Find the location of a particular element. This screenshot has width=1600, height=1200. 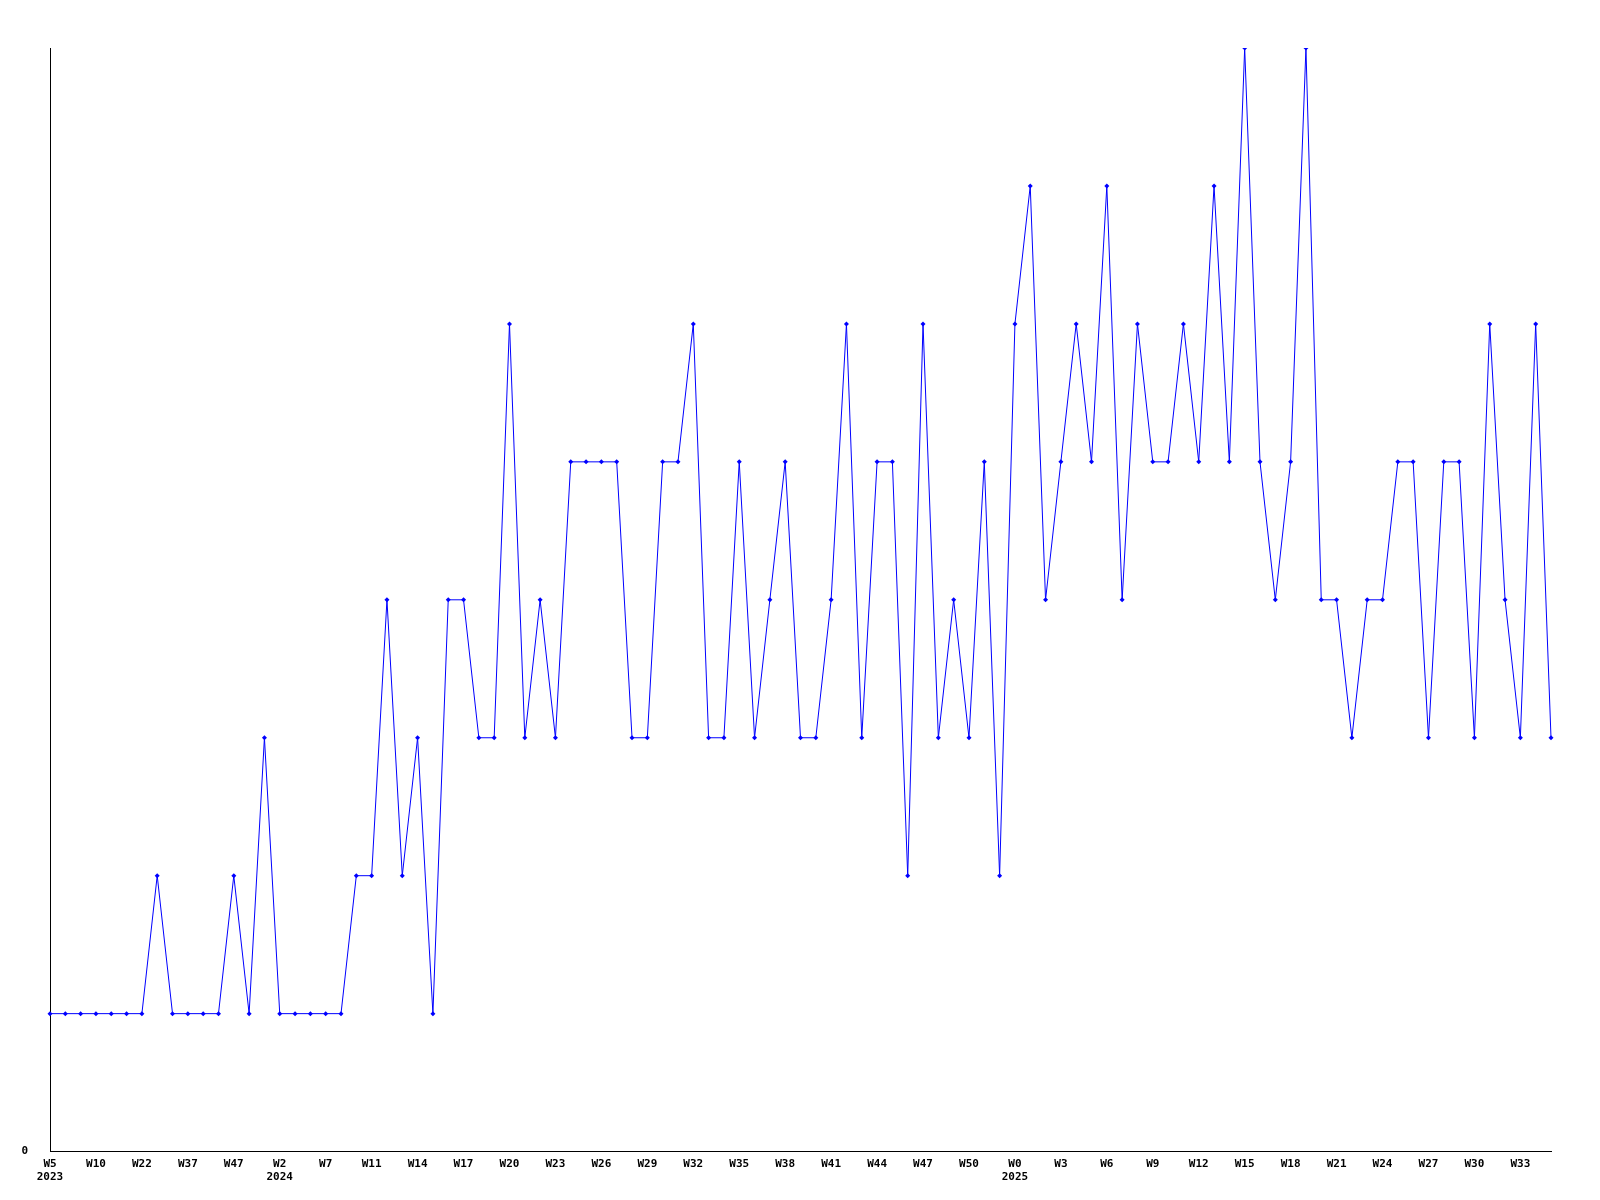

x-tick-label: W6 is located at coordinates (1107, 1164).